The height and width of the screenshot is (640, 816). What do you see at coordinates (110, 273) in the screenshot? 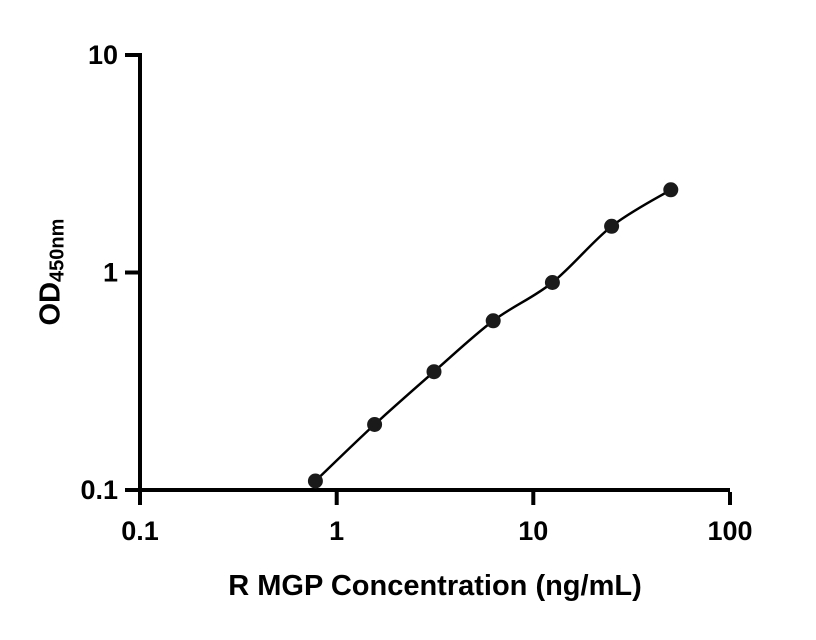
I see `y-tick-label: 1` at bounding box center [110, 273].